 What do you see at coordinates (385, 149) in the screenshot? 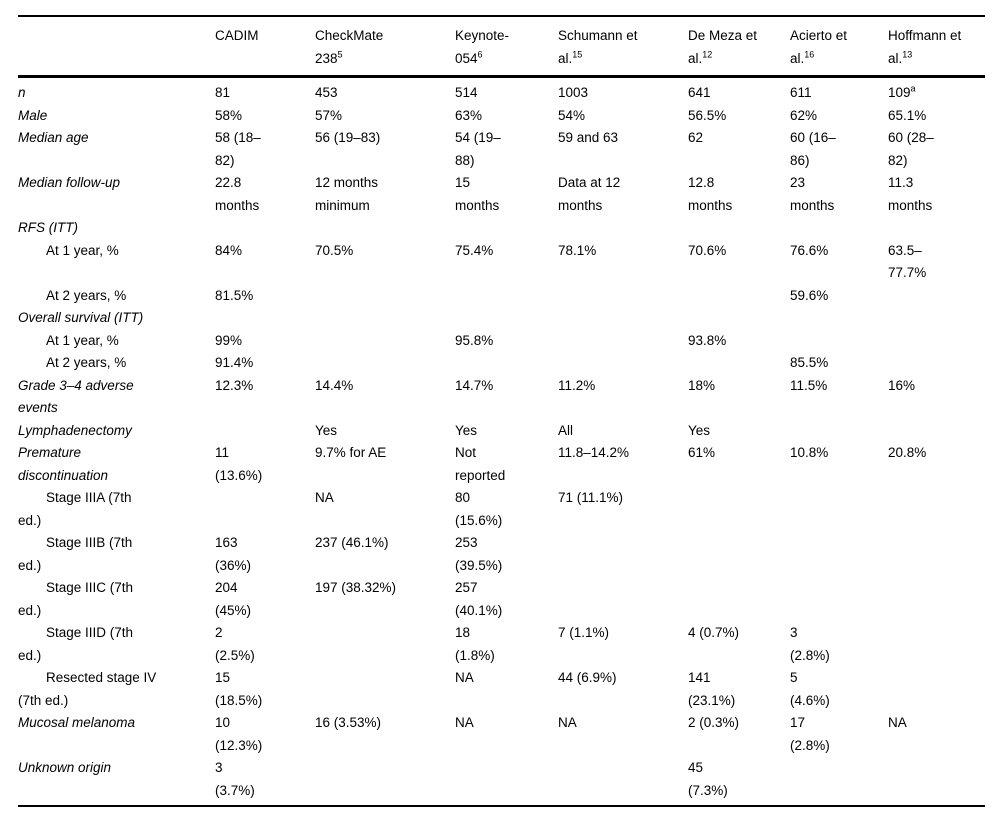
I see `table-cell: 56 (19–83)` at bounding box center [385, 149].